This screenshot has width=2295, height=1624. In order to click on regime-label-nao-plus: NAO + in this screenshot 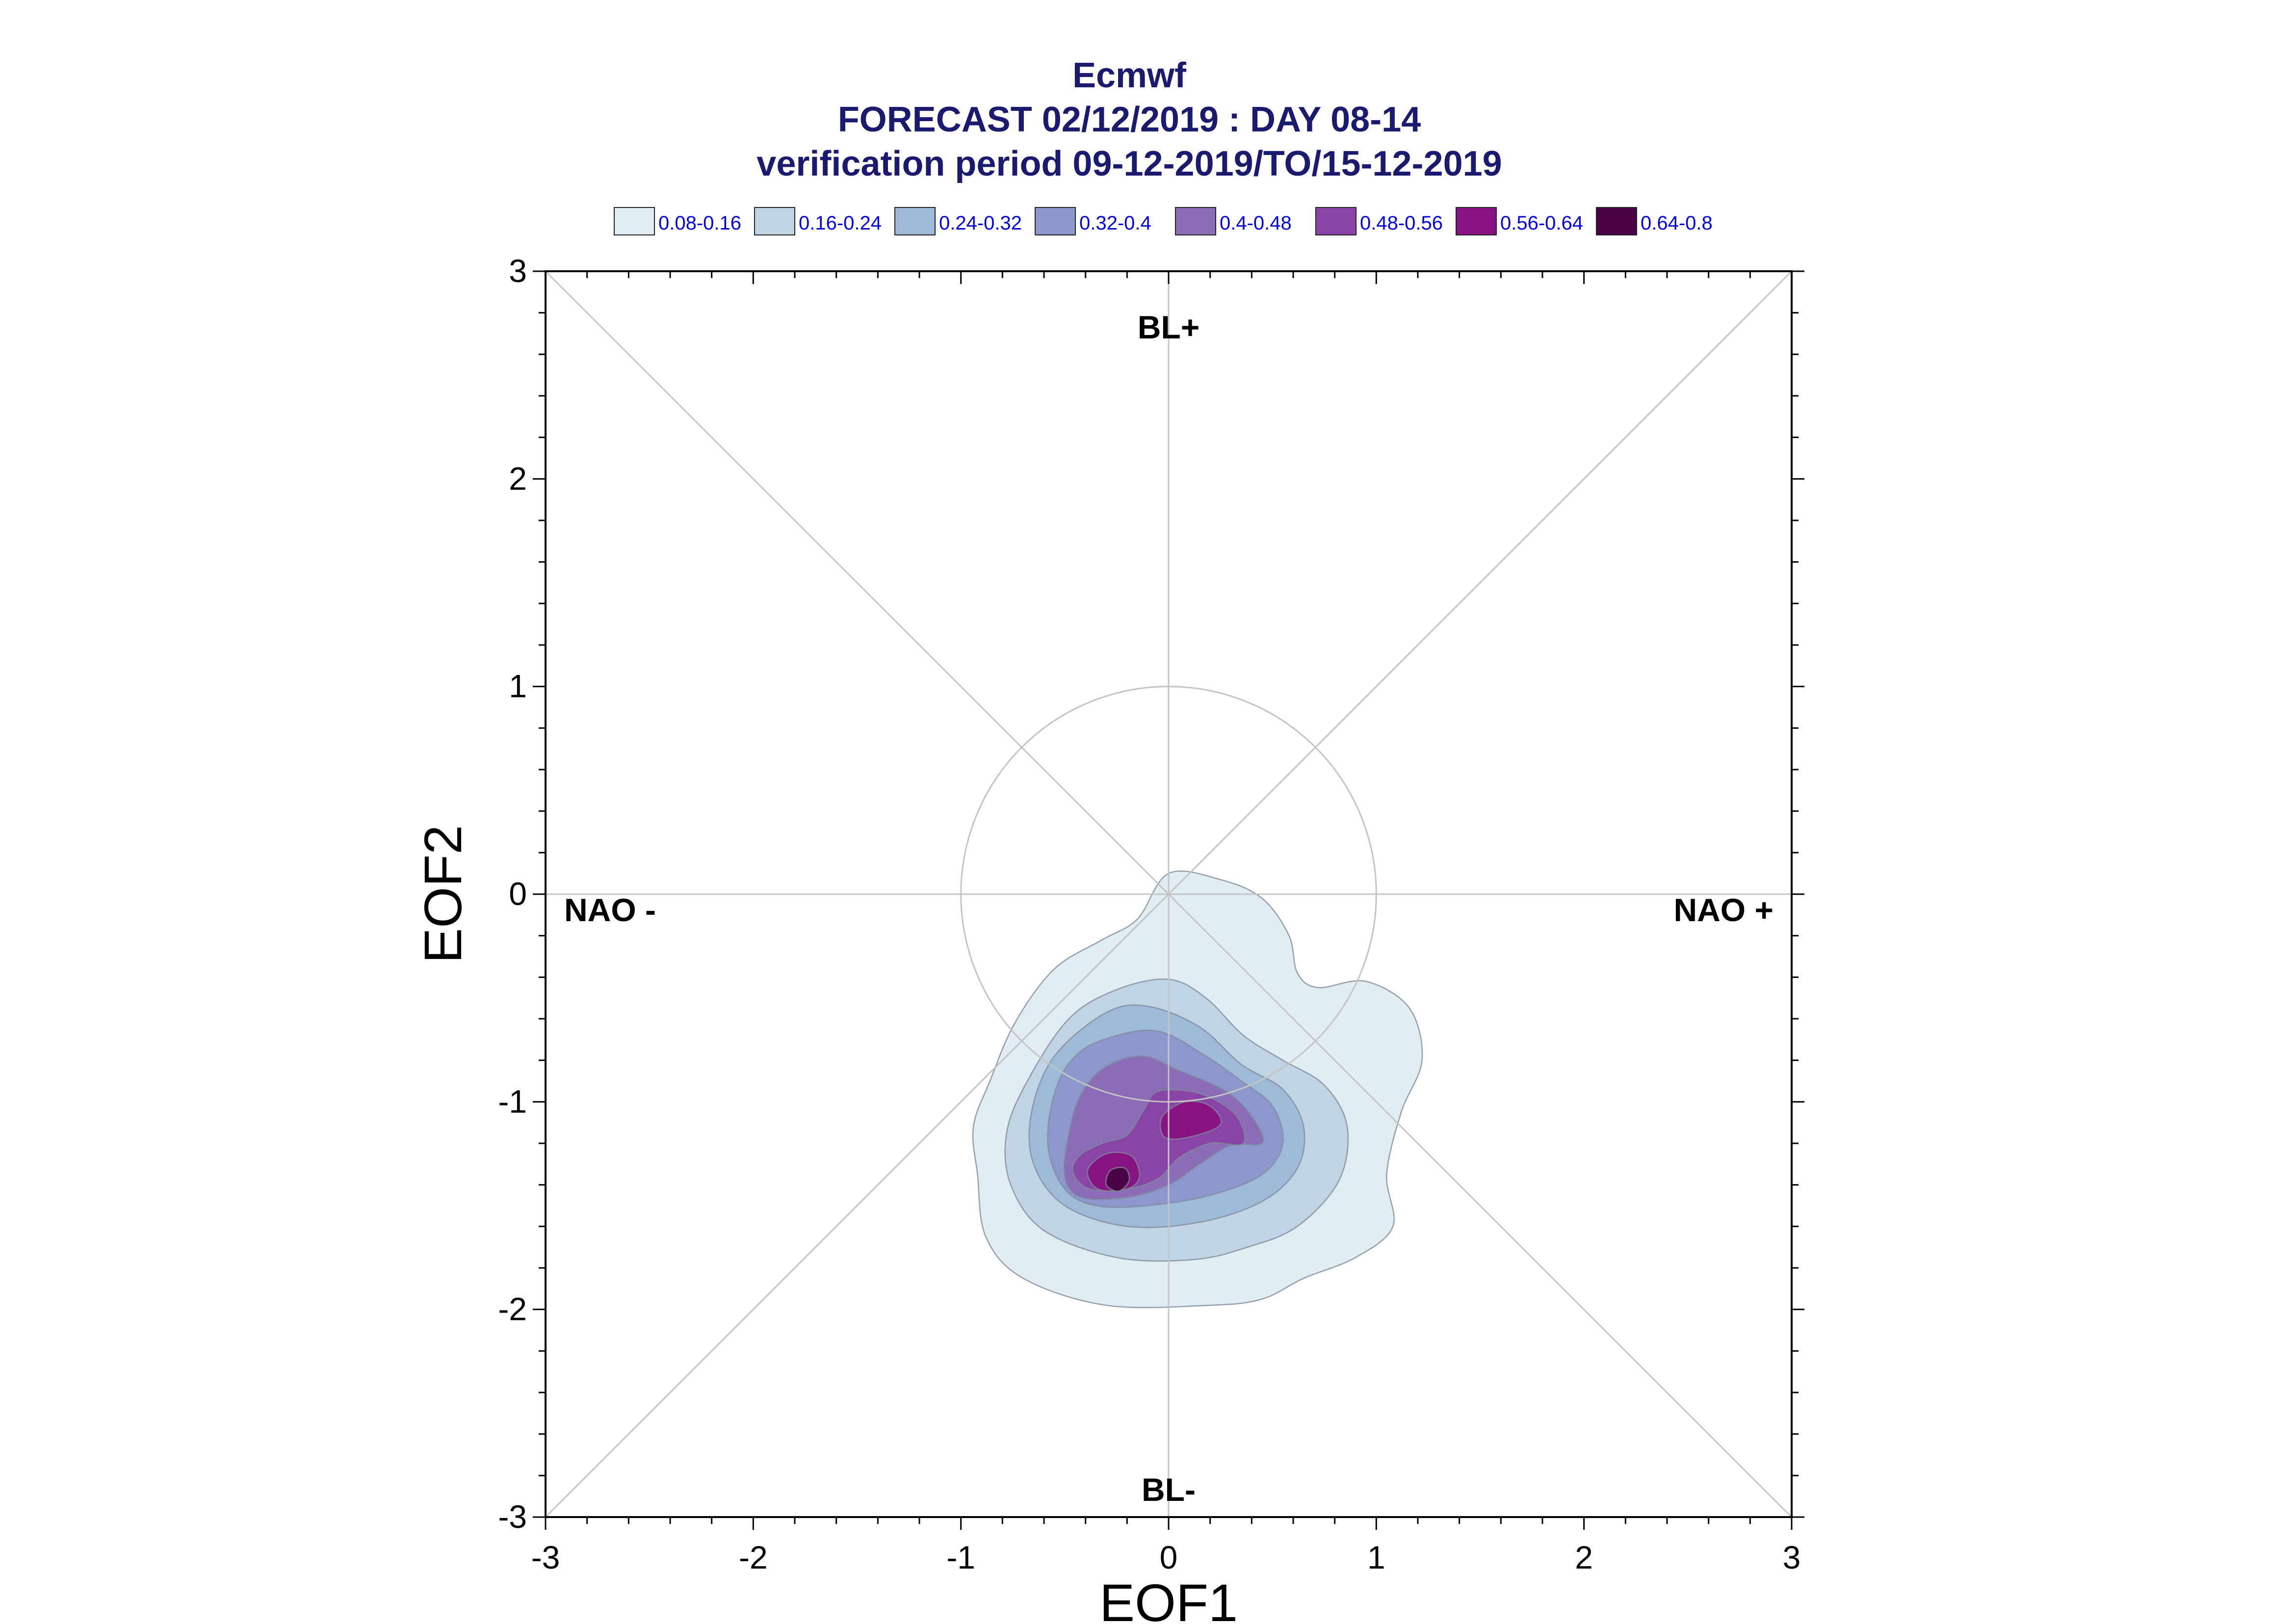, I will do `click(1723, 910)`.